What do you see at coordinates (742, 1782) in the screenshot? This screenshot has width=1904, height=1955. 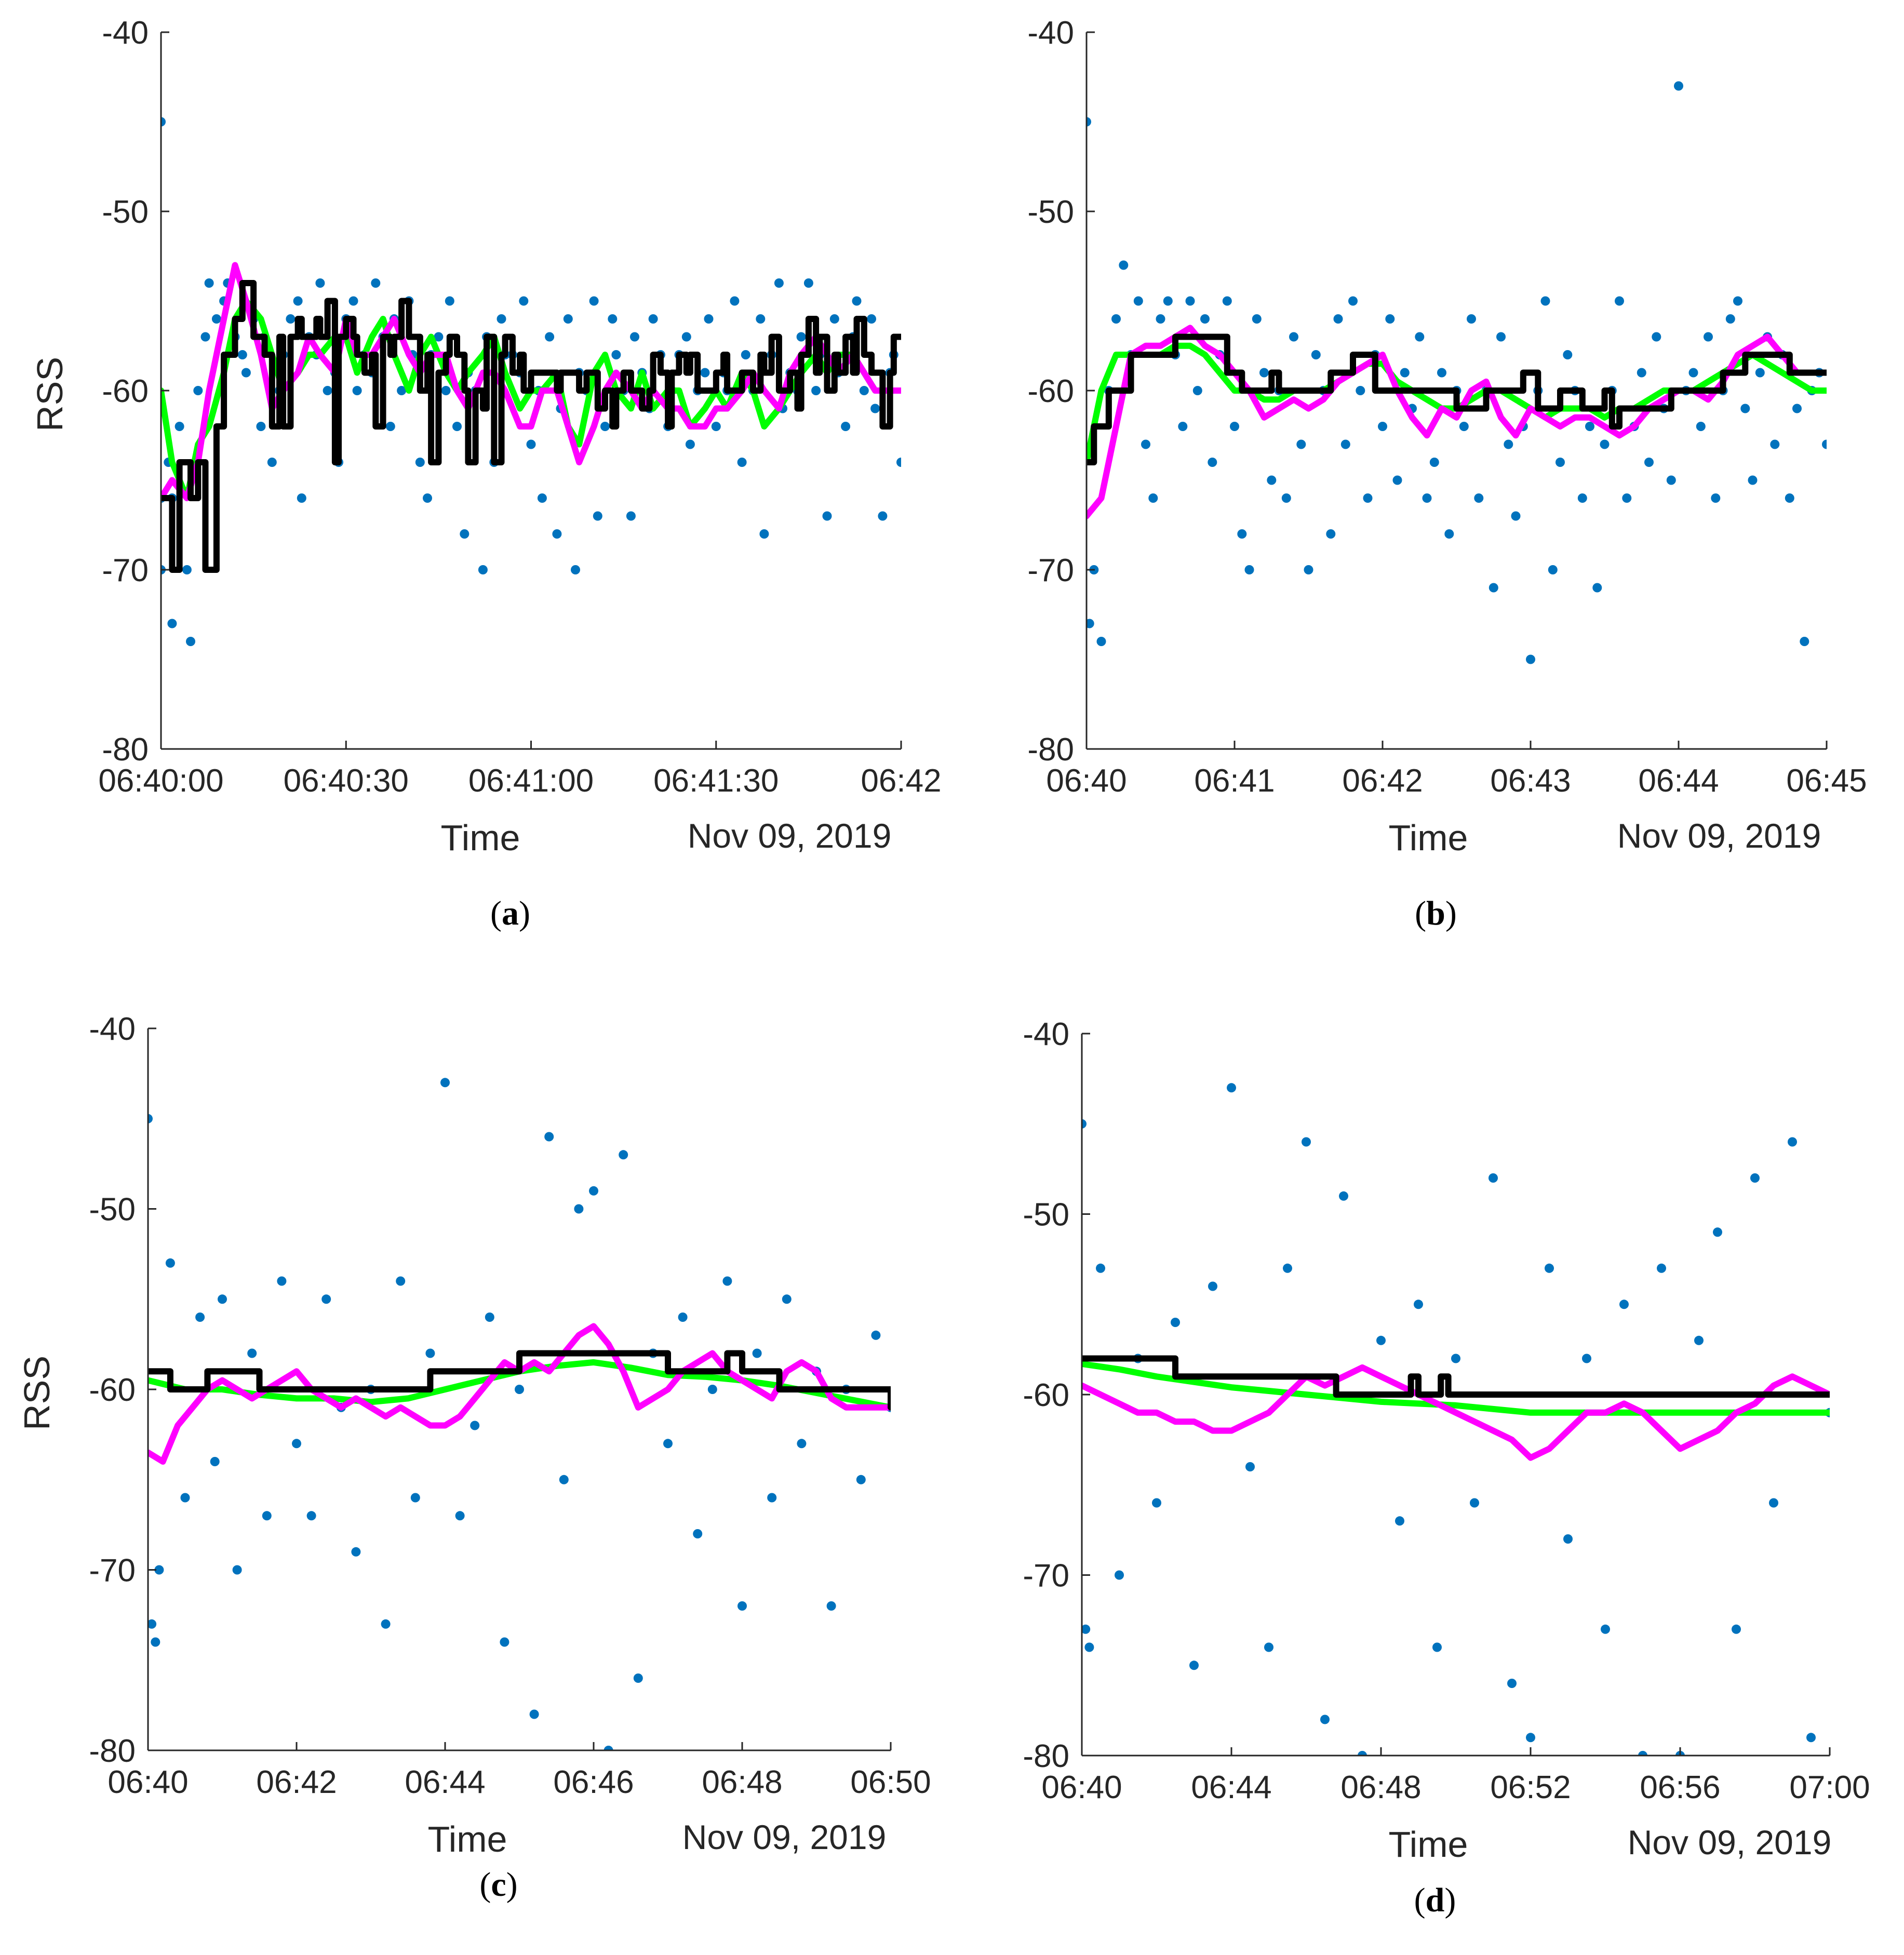 I see `x-tick-label: 06:48` at bounding box center [742, 1782].